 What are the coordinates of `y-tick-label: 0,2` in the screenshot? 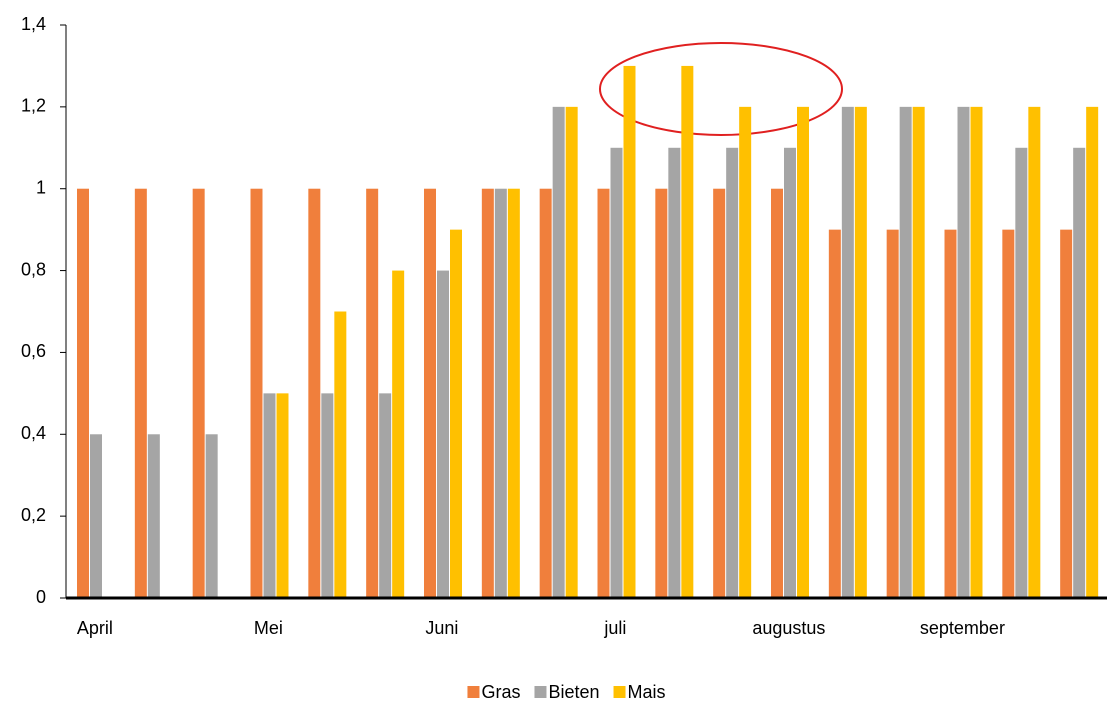 It's located at (33, 515).